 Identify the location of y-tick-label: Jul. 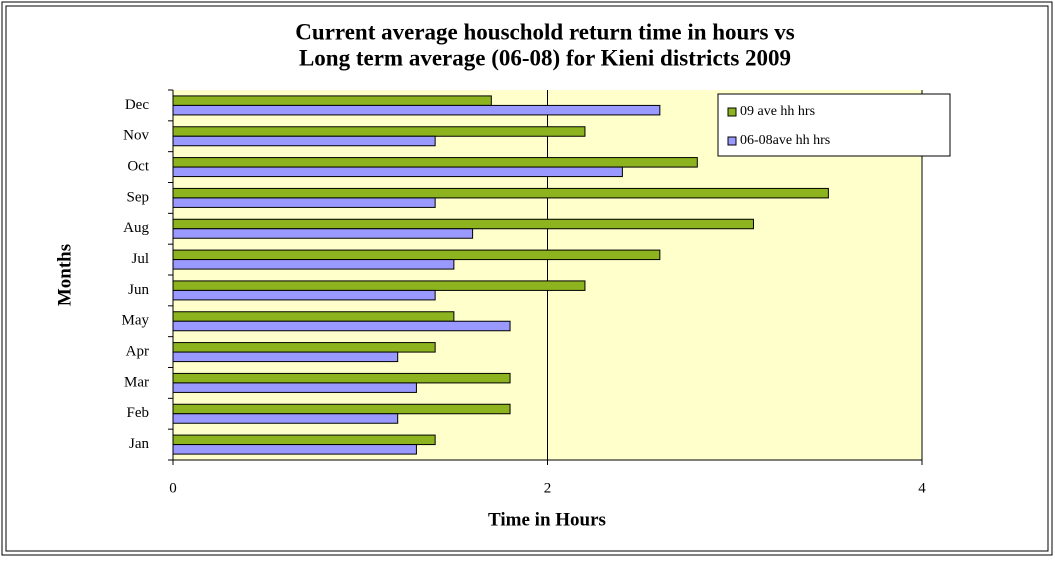
(140, 259).